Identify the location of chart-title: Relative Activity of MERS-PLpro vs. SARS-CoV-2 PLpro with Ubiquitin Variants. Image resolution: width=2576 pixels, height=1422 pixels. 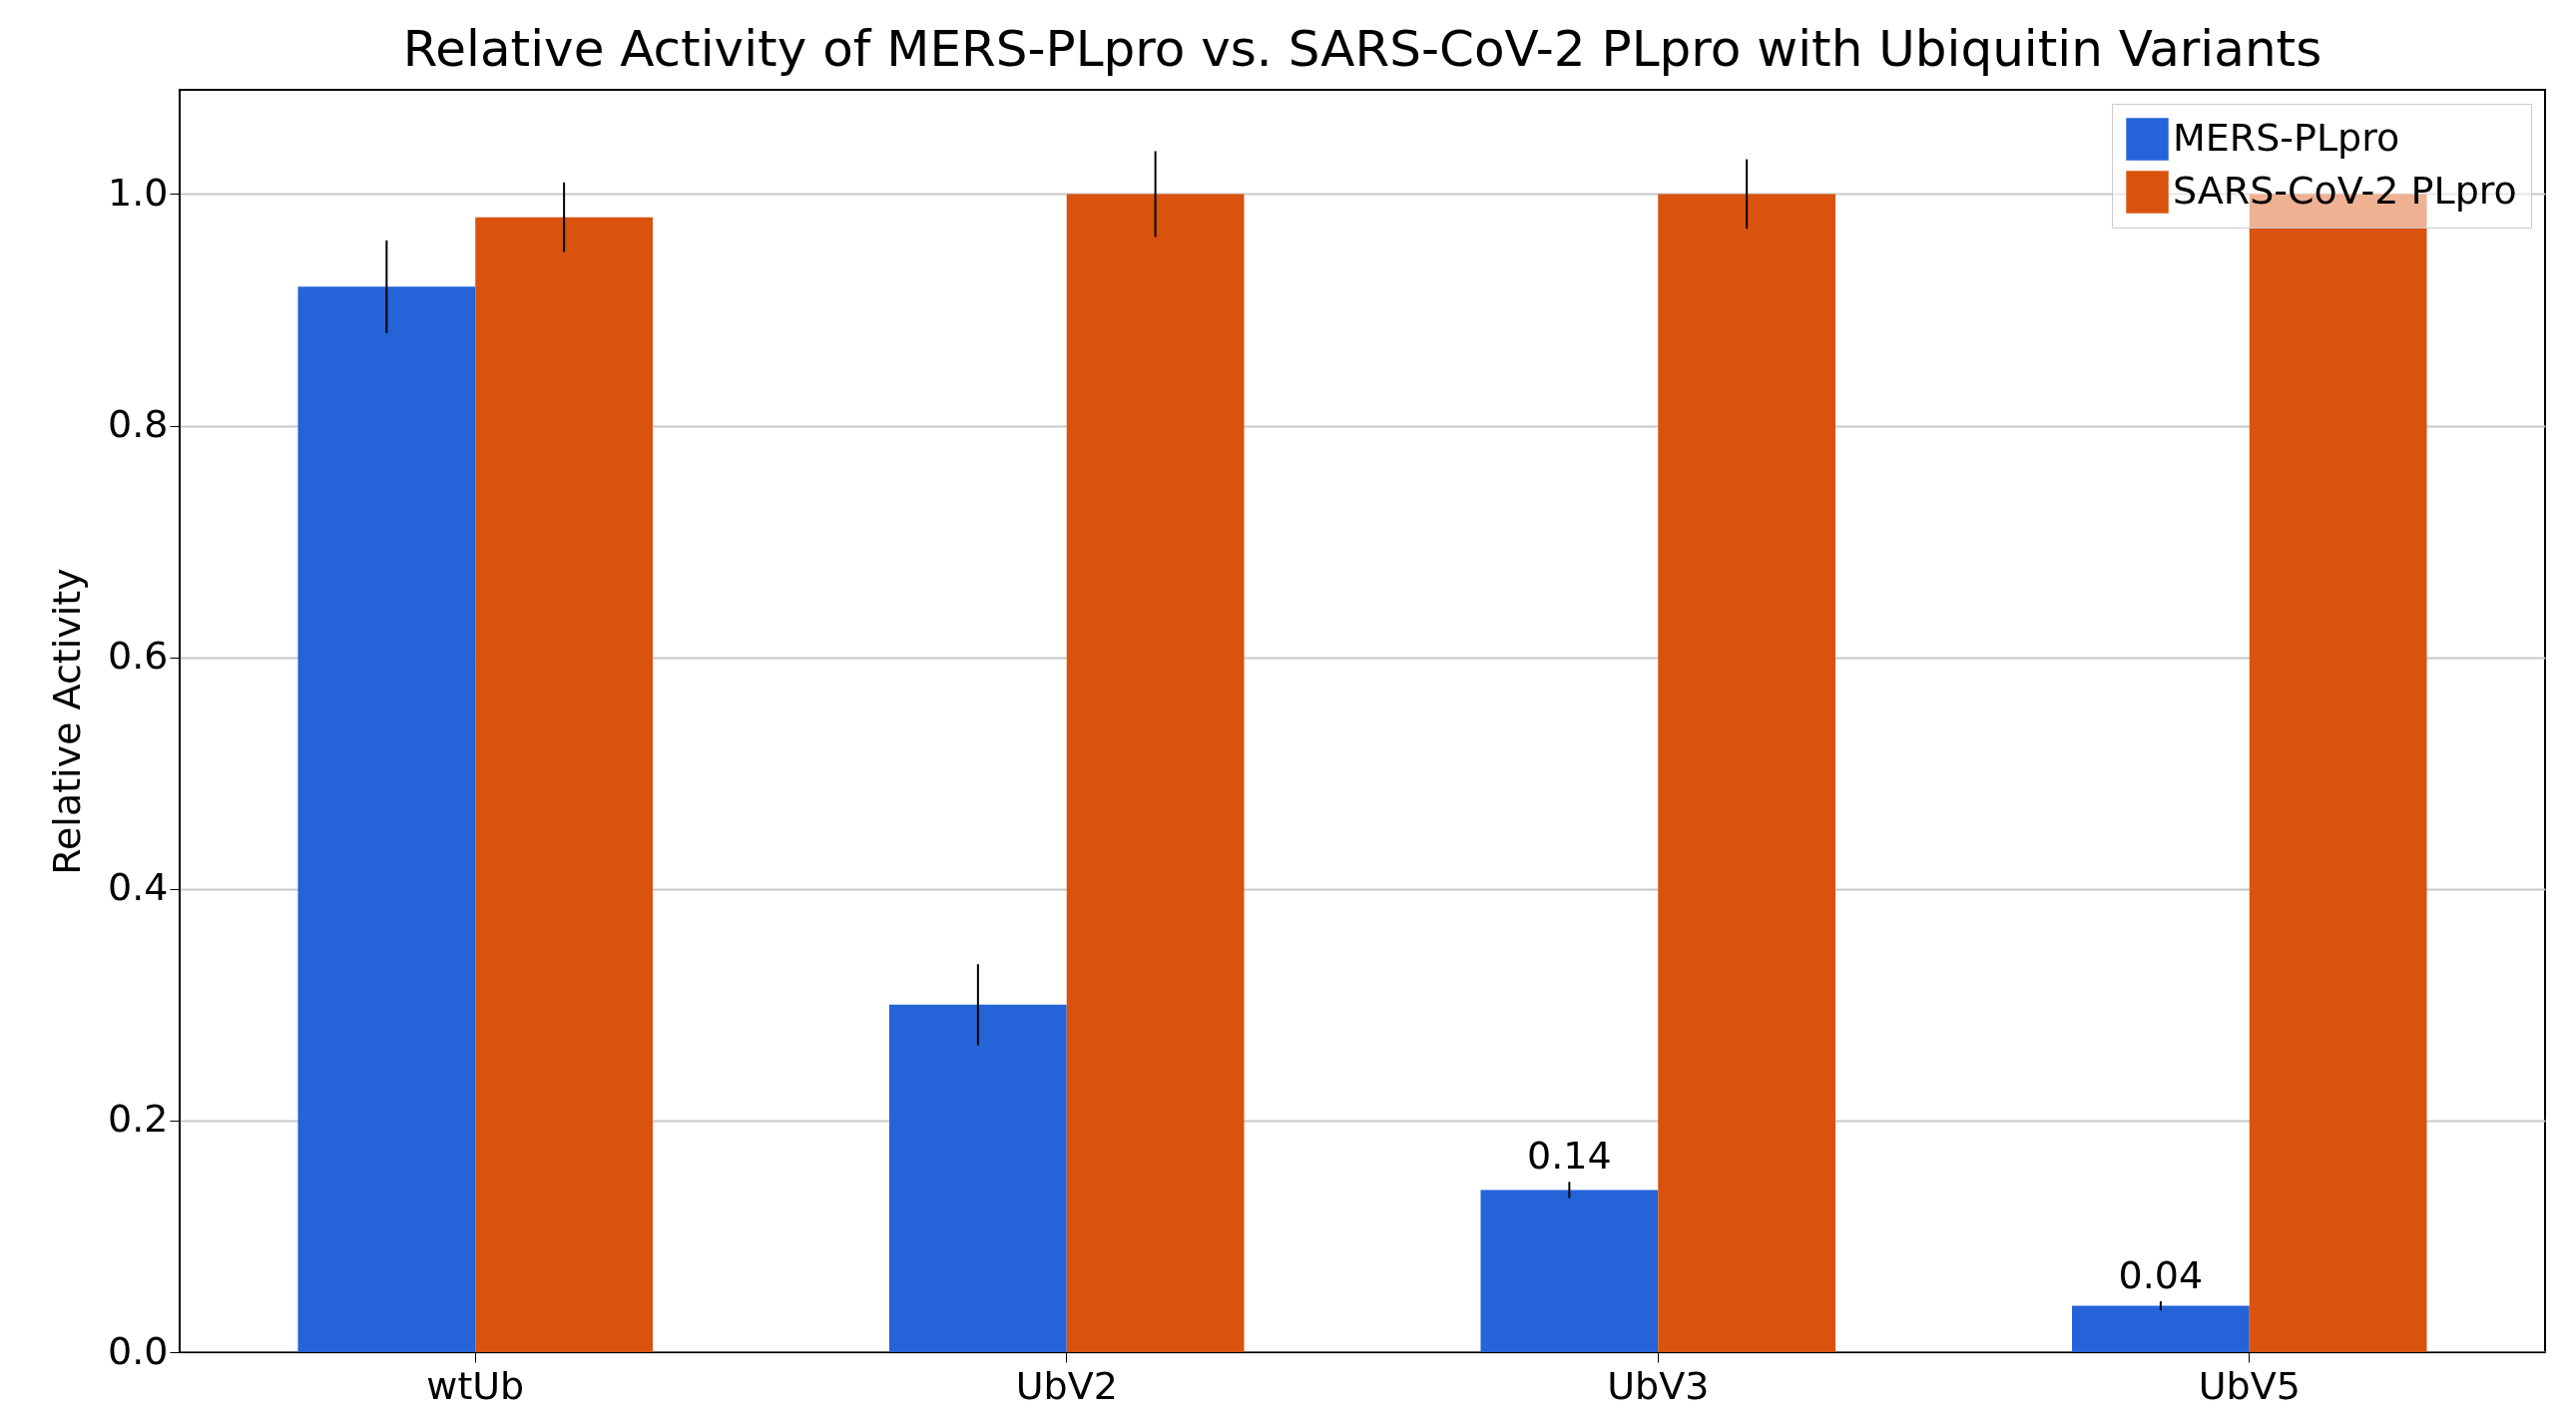
(1362, 49).